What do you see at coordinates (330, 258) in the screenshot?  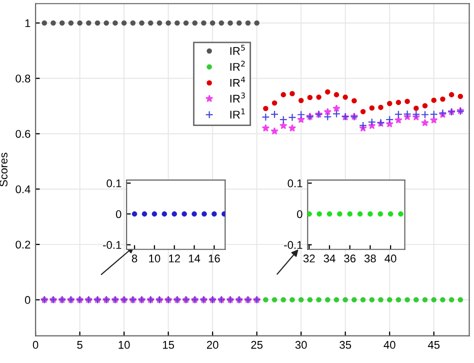 I see `x-tick-label: 34` at bounding box center [330, 258].